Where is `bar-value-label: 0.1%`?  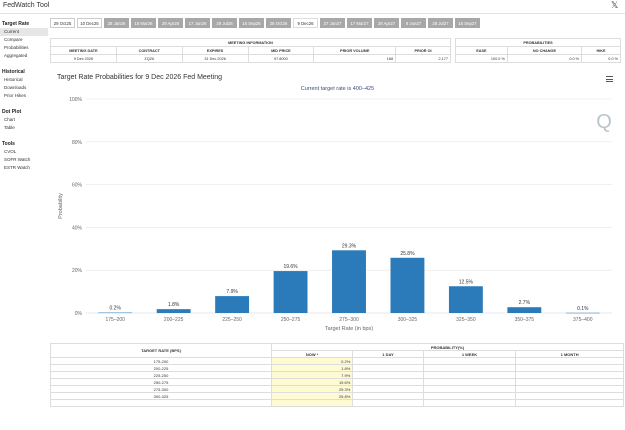
bar-value-label: 0.1% is located at coordinates (583, 309).